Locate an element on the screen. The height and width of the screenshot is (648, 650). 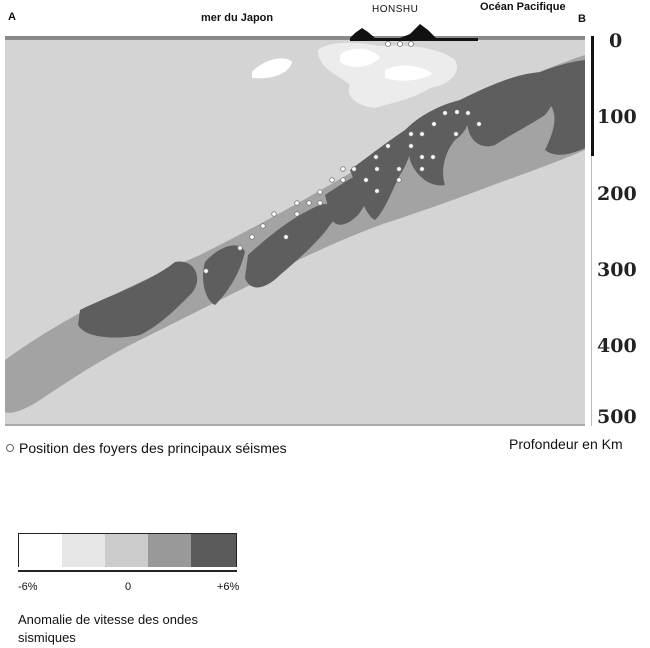
velocity-scale-bar is located at coordinates (127, 550).